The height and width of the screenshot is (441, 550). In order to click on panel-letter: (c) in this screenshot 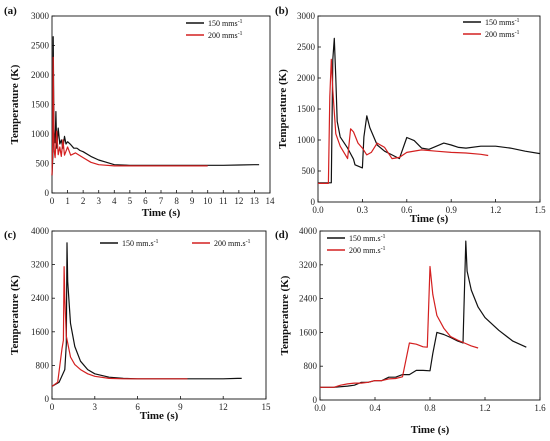, I will do `click(10, 235)`.